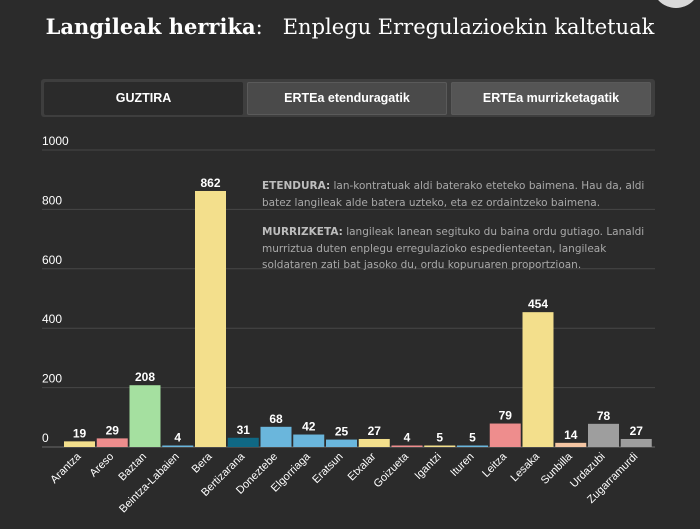 This screenshot has width=700, height=529. What do you see at coordinates (145, 377) in the screenshot?
I see `data-label: 208` at bounding box center [145, 377].